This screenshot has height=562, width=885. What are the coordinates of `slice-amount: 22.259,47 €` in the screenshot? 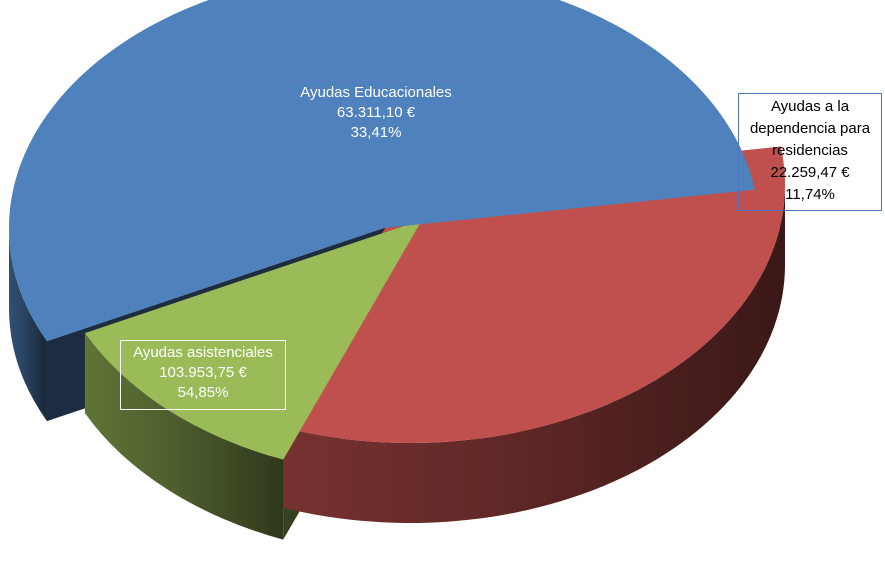 It's located at (810, 172).